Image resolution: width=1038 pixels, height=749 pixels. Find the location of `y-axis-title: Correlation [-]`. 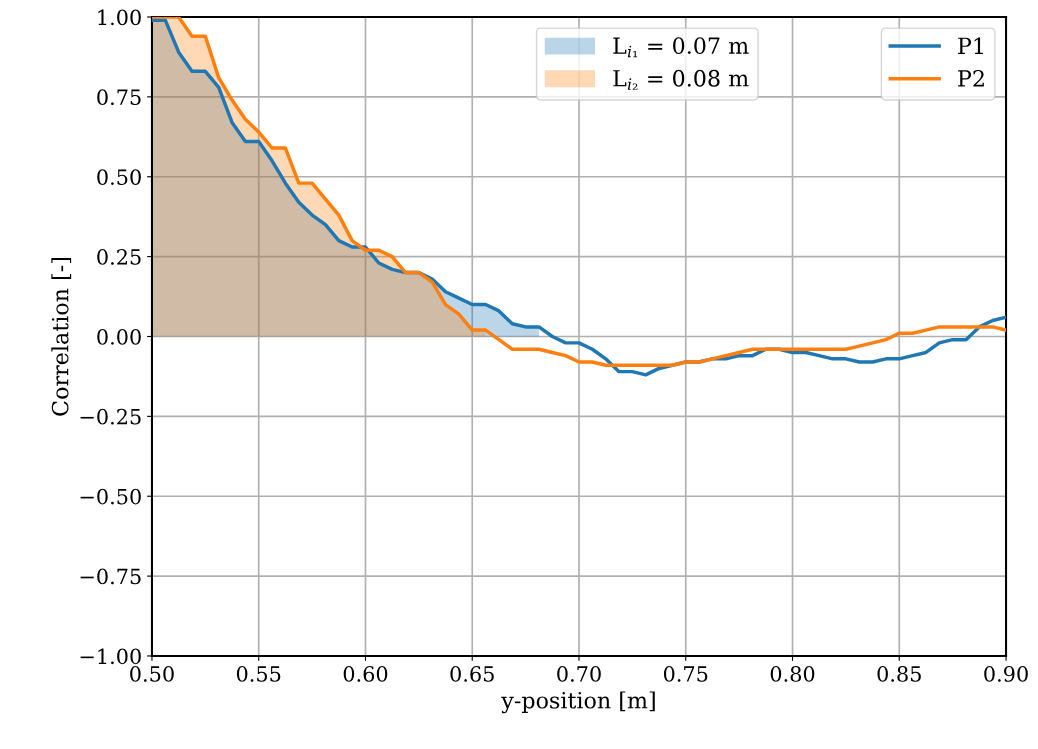

y-axis-title: Correlation [-] is located at coordinates (61, 337).